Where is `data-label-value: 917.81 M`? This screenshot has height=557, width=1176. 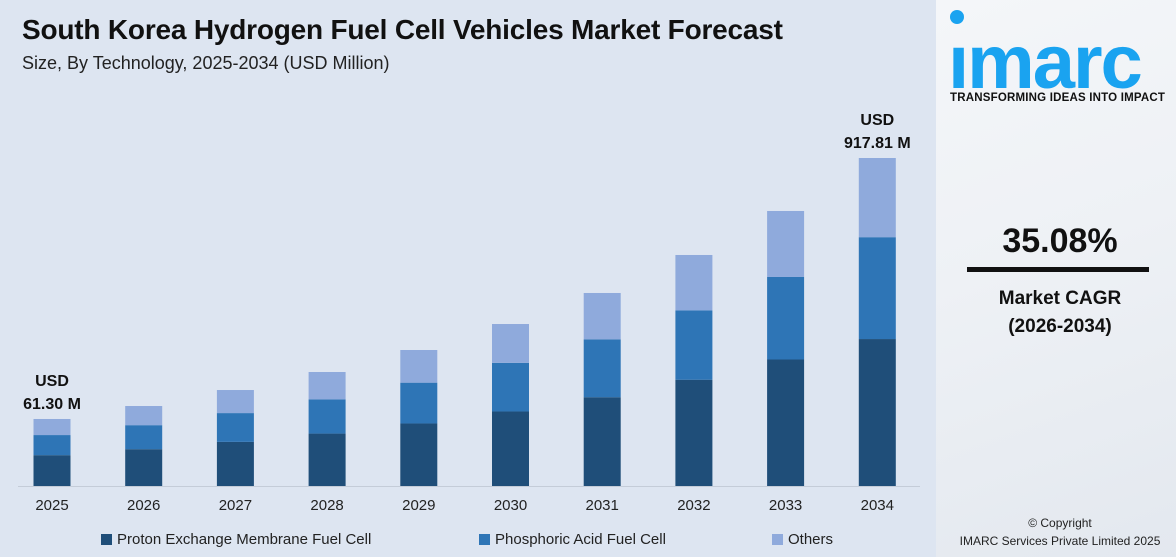 data-label-value: 917.81 M is located at coordinates (877, 143).